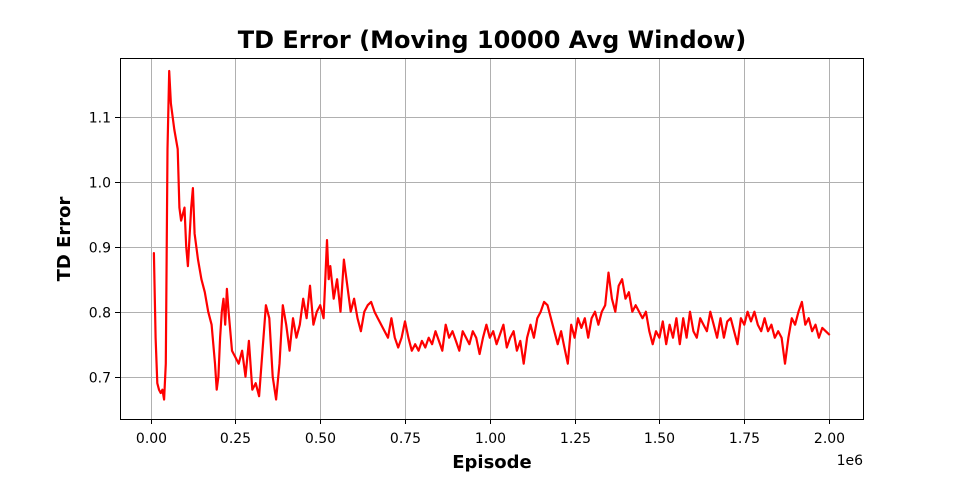  Describe the element at coordinates (659, 439) in the screenshot. I see `x-tick-label: 1.50` at that location.